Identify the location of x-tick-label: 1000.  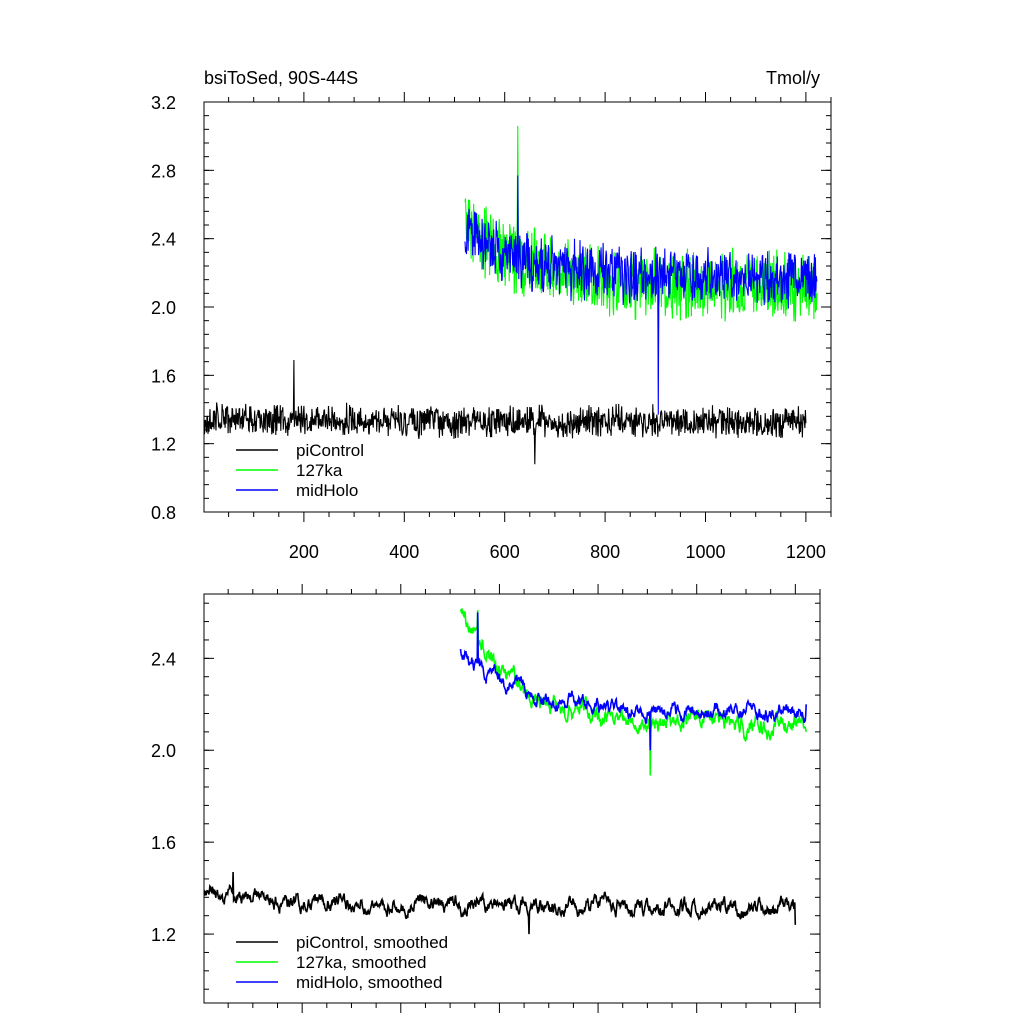
(705, 552).